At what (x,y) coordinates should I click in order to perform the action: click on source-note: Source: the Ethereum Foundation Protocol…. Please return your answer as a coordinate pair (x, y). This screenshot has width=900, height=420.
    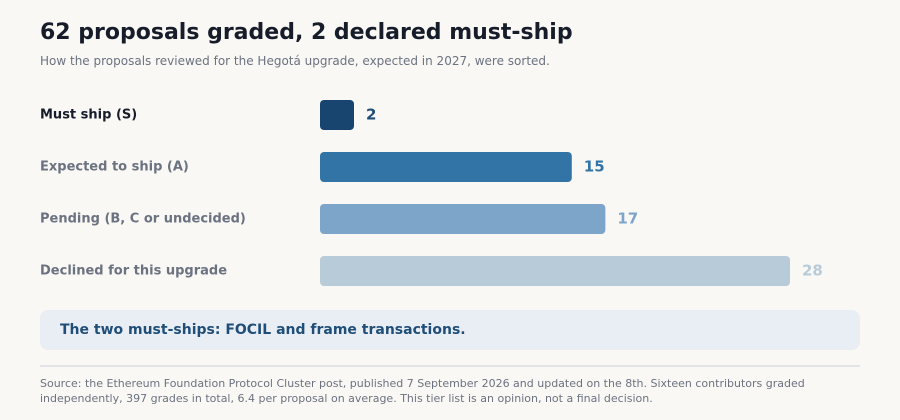
    Looking at the image, I should click on (422, 391).